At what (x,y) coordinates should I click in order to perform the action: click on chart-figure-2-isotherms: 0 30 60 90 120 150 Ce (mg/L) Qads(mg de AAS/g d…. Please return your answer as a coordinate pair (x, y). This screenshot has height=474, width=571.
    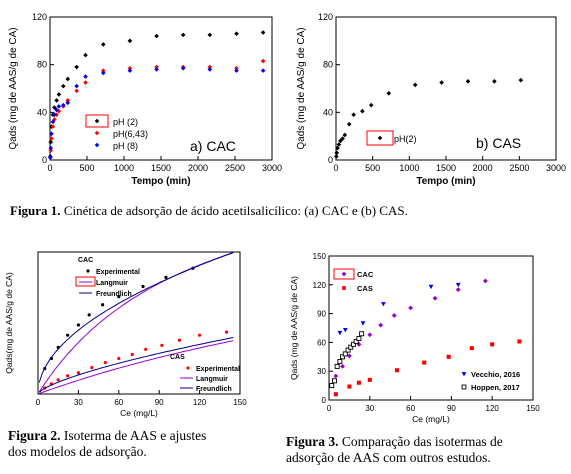
    Looking at the image, I should click on (125, 334).